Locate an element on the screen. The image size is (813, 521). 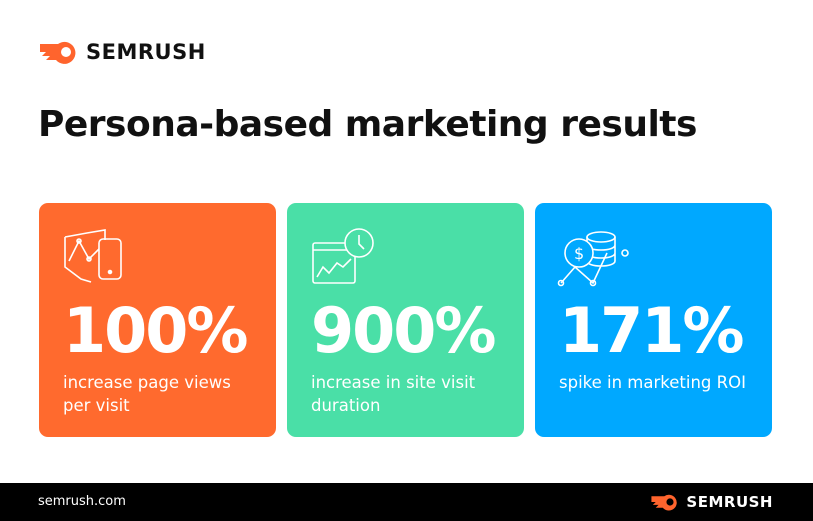
footer-logo: SEMRUSH is located at coordinates (711, 502).